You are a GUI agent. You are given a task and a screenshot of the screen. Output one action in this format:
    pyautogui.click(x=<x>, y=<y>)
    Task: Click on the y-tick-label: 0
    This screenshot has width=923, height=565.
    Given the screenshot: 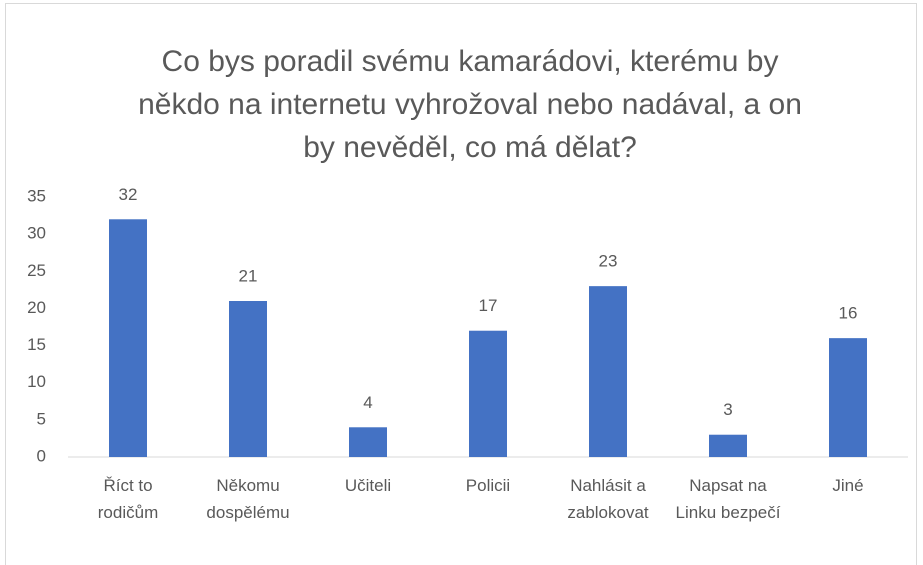 What is the action you would take?
    pyautogui.click(x=41, y=455)
    